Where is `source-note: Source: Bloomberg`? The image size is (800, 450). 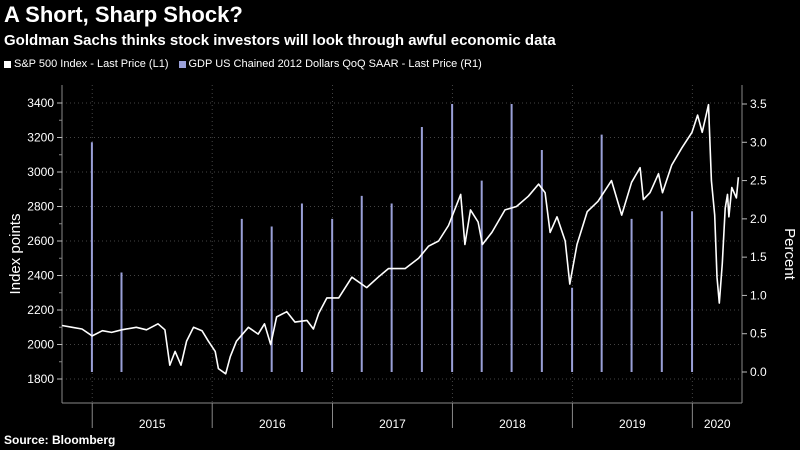 source-note: Source: Bloomberg is located at coordinates (60, 440).